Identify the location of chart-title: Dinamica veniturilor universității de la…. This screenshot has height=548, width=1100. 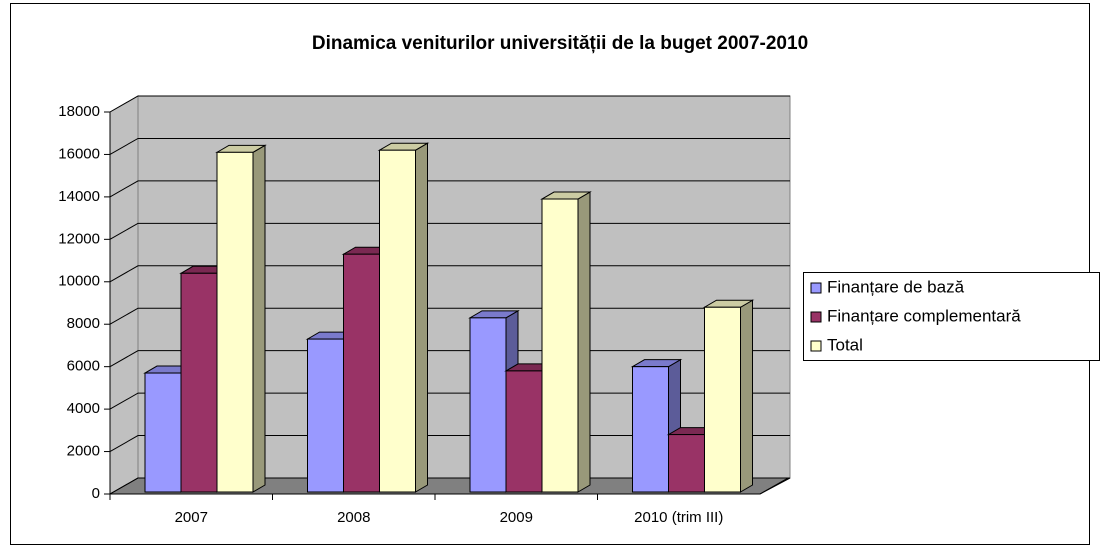
(560, 43).